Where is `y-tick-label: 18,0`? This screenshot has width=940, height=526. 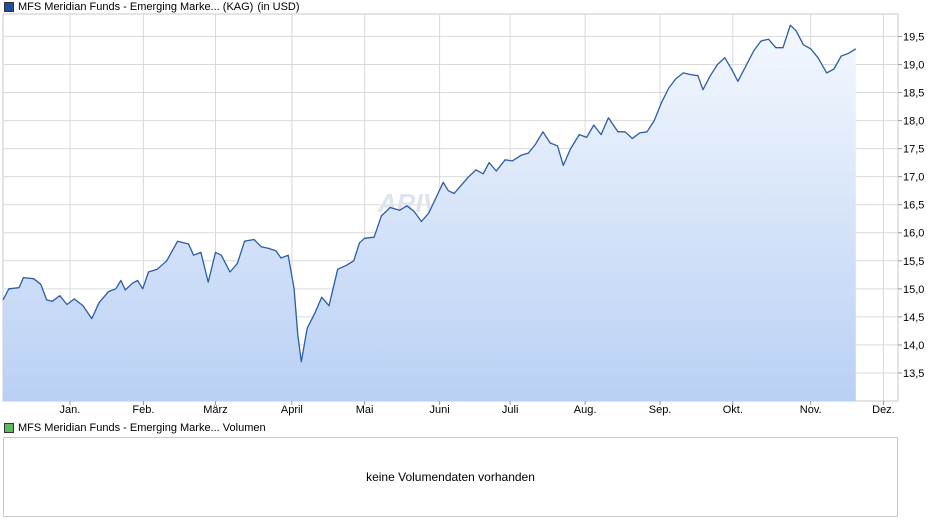
y-tick-label: 18,0 is located at coordinates (913, 122).